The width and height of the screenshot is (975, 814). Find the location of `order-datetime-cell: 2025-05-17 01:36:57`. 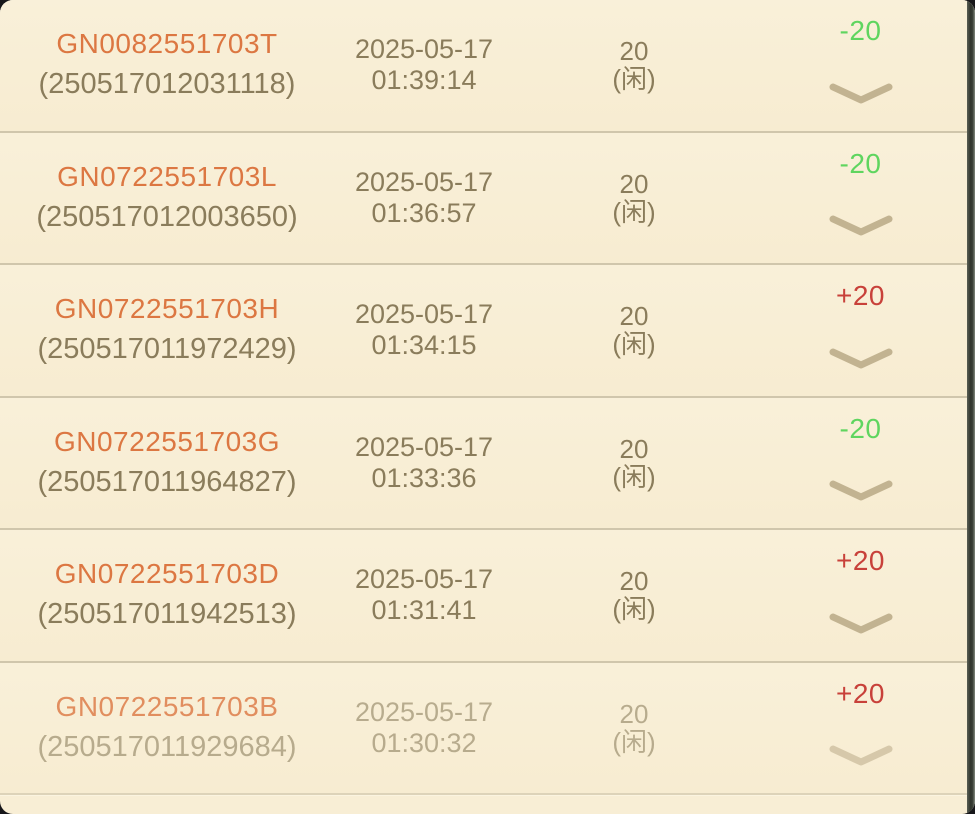

order-datetime-cell: 2025-05-17 01:36:57 is located at coordinates (424, 198).